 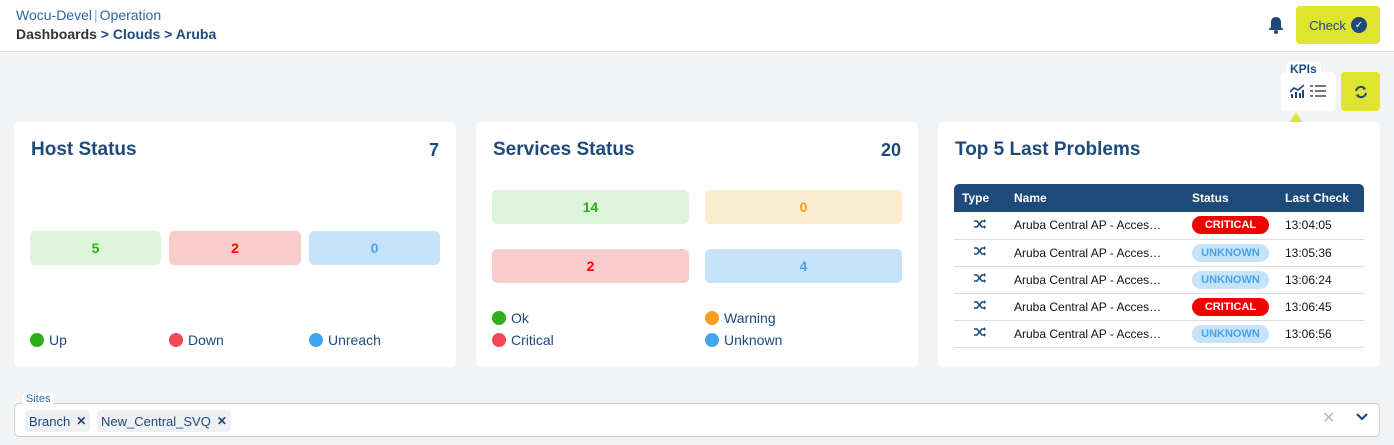 What do you see at coordinates (136, 34) in the screenshot?
I see `breadcrumb-clouds: Clouds` at bounding box center [136, 34].